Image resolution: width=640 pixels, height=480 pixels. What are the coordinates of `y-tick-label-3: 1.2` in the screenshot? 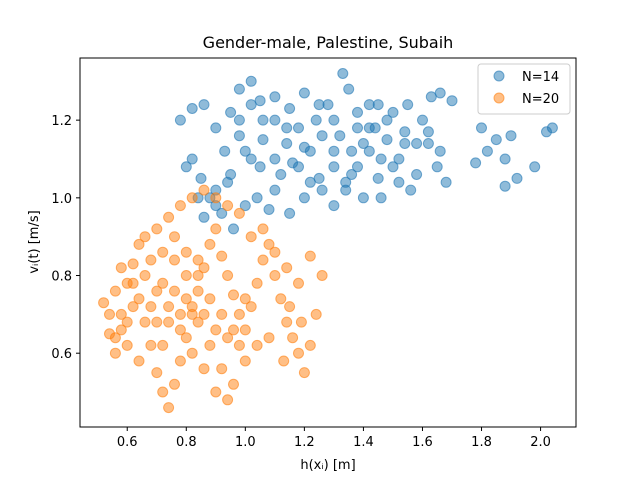 It's located at (61, 121).